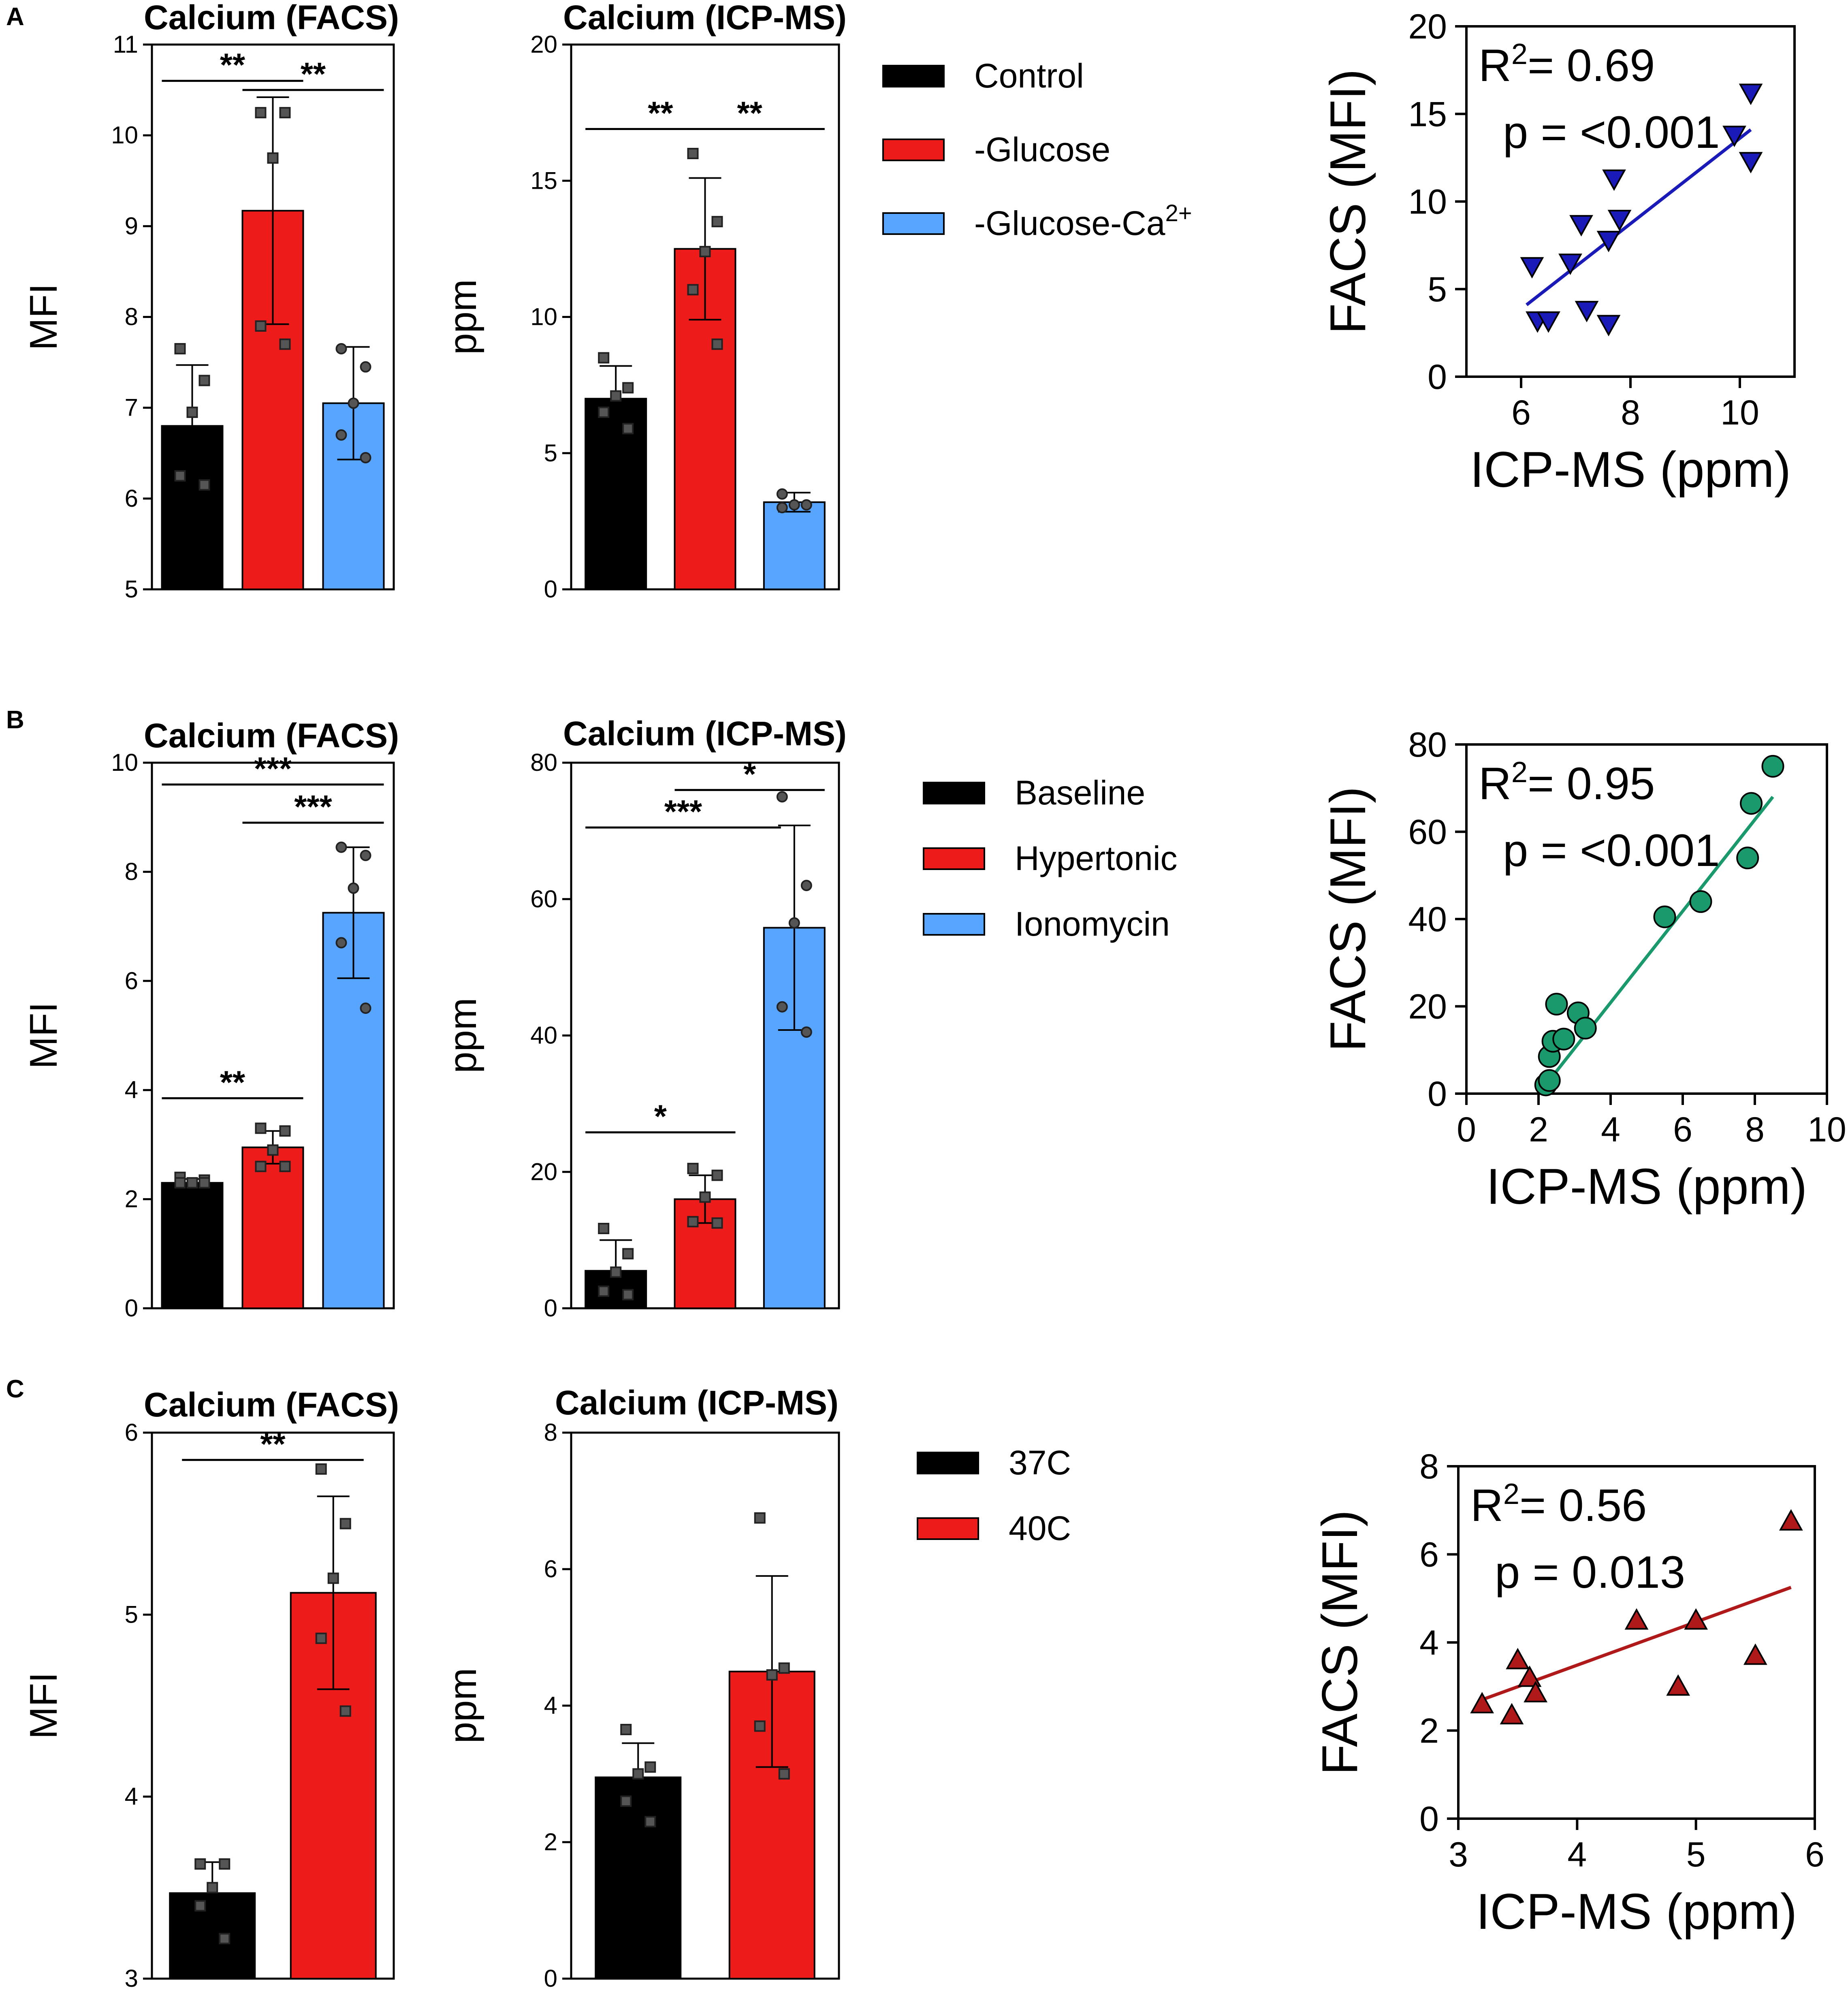 The width and height of the screenshot is (1848, 1992). I want to click on x-tick-label: 6, so click(1521, 412).